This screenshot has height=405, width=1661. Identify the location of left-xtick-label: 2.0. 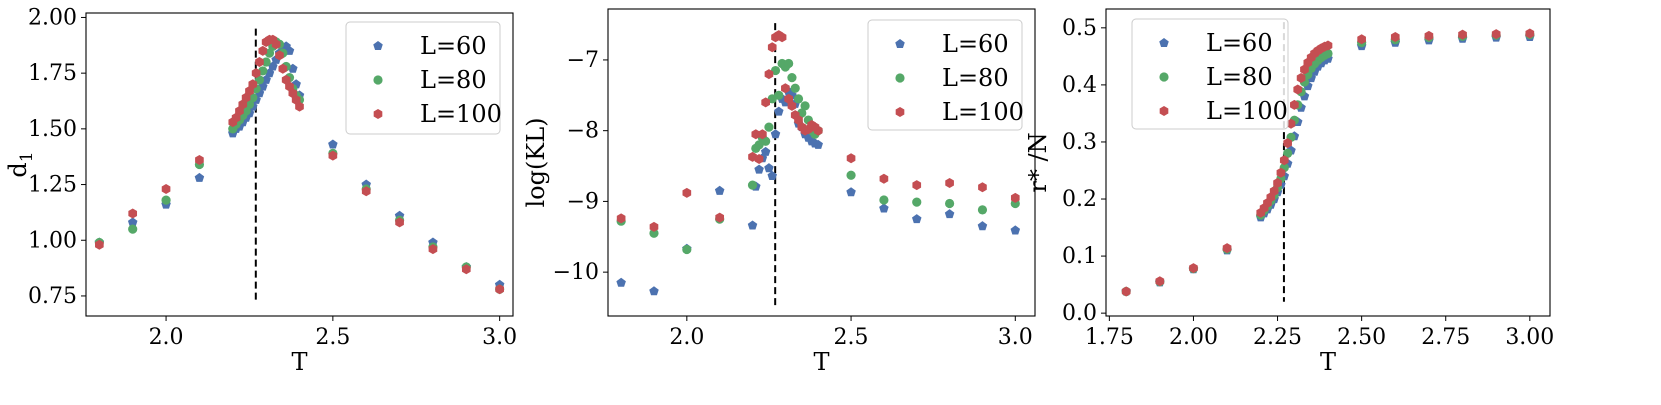
(166, 337).